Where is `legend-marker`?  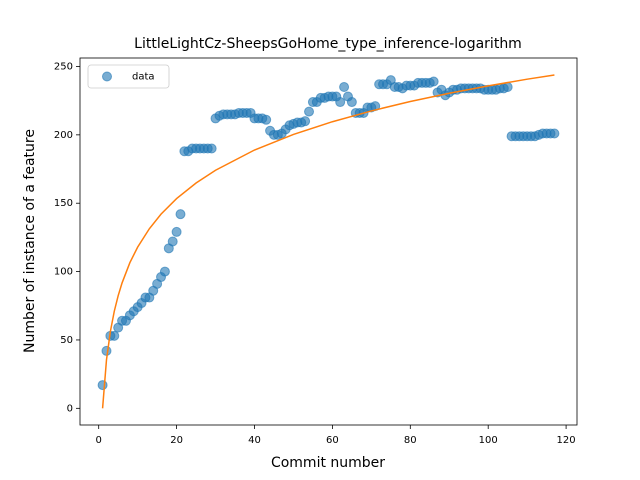 legend-marker is located at coordinates (107, 76).